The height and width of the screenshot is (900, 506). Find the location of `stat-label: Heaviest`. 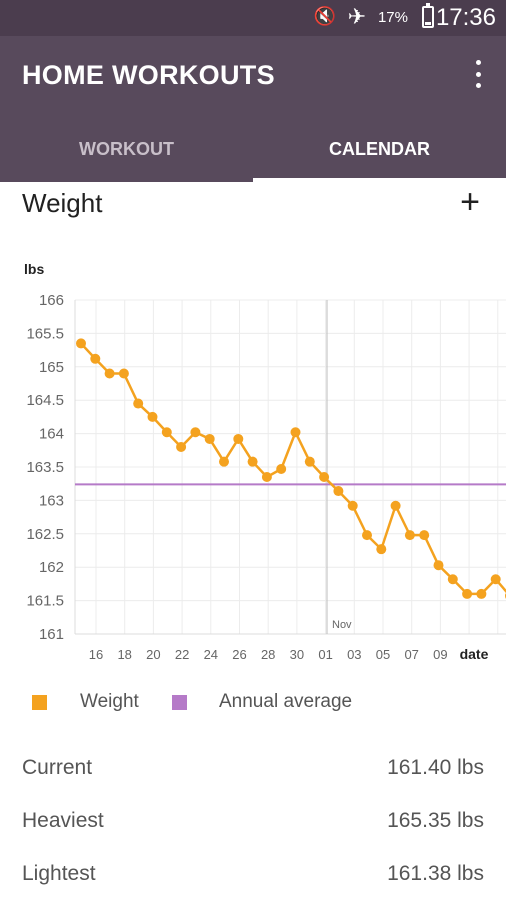

stat-label: Heaviest is located at coordinates (63, 820).